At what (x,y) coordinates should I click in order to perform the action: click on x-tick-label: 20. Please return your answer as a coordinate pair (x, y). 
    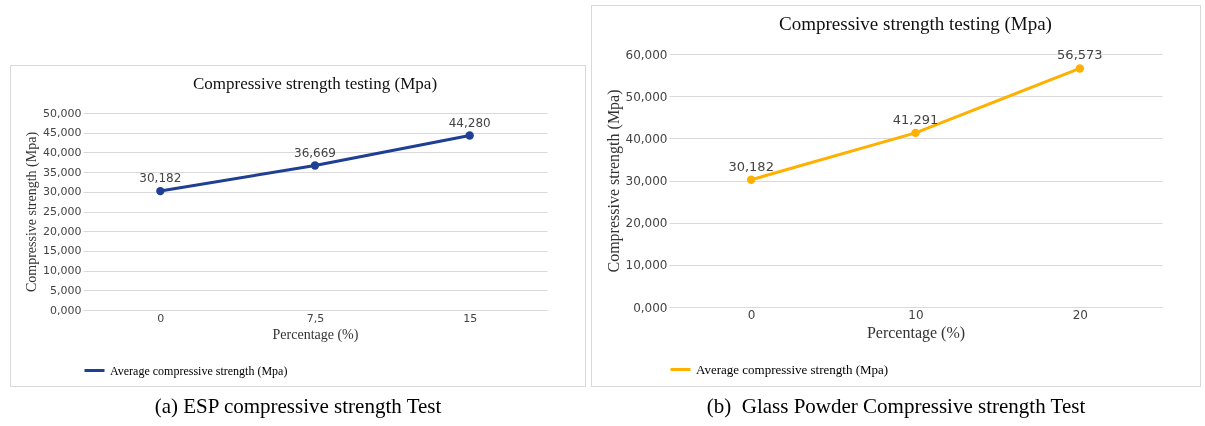
    Looking at the image, I should click on (1080, 314).